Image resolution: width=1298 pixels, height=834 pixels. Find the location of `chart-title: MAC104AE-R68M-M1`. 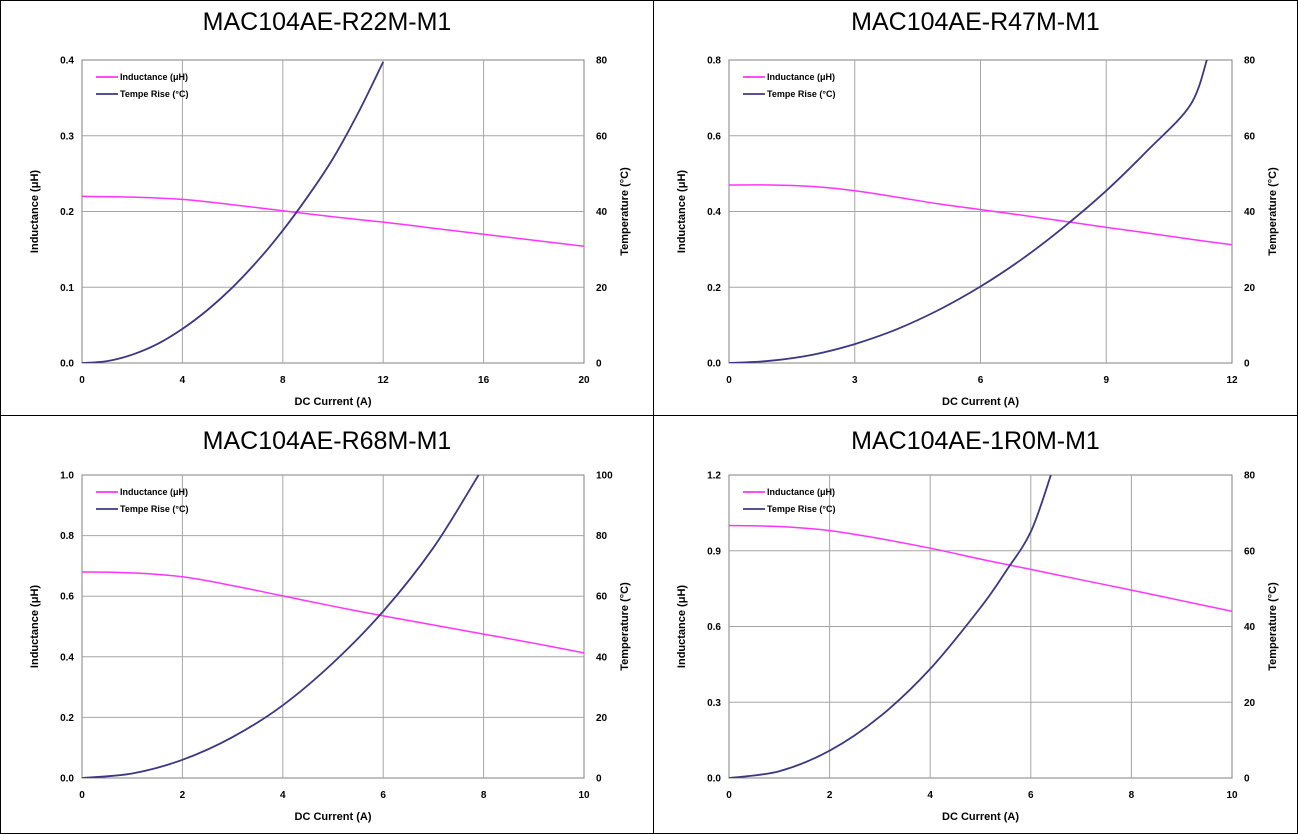

chart-title: MAC104AE-R68M-M1 is located at coordinates (327, 441).